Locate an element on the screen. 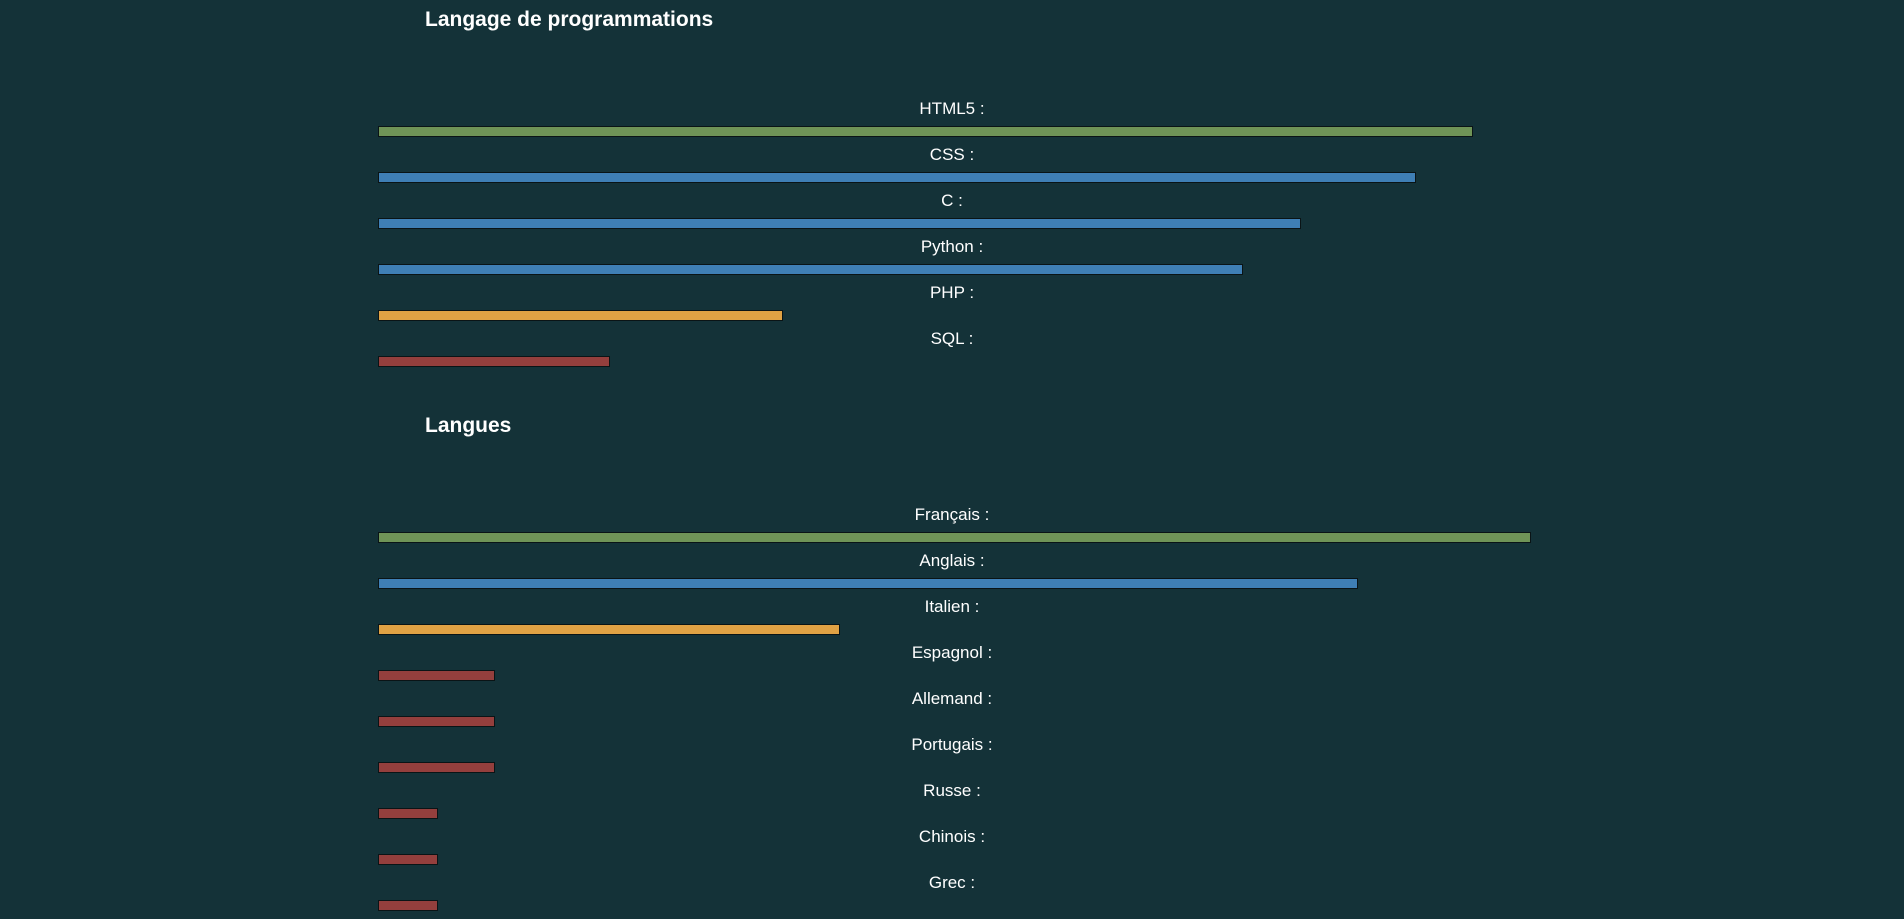  skill-label: Français : is located at coordinates (952, 514).